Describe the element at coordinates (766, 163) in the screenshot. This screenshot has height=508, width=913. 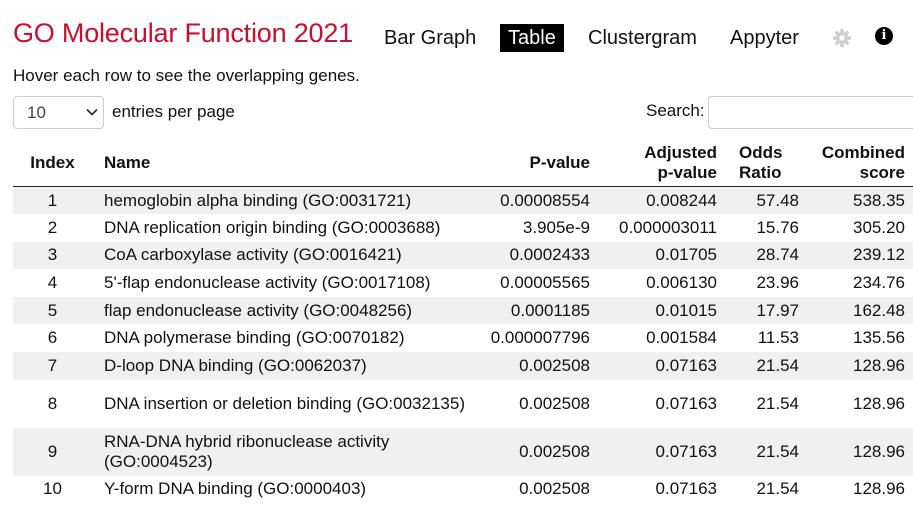
I see `column-header-odds-ratio: Odds Ratio` at that location.